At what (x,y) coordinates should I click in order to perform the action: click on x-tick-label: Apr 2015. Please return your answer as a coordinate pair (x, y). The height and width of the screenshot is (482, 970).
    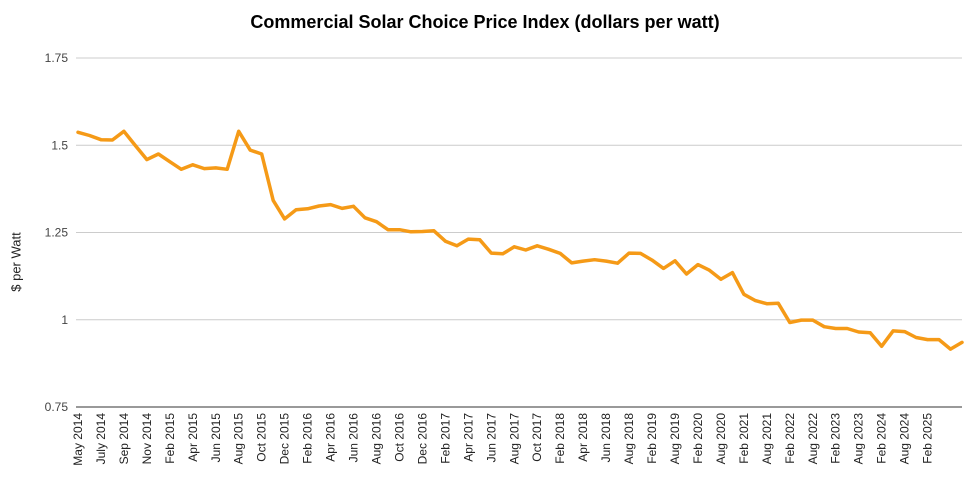
    Looking at the image, I should click on (193, 437).